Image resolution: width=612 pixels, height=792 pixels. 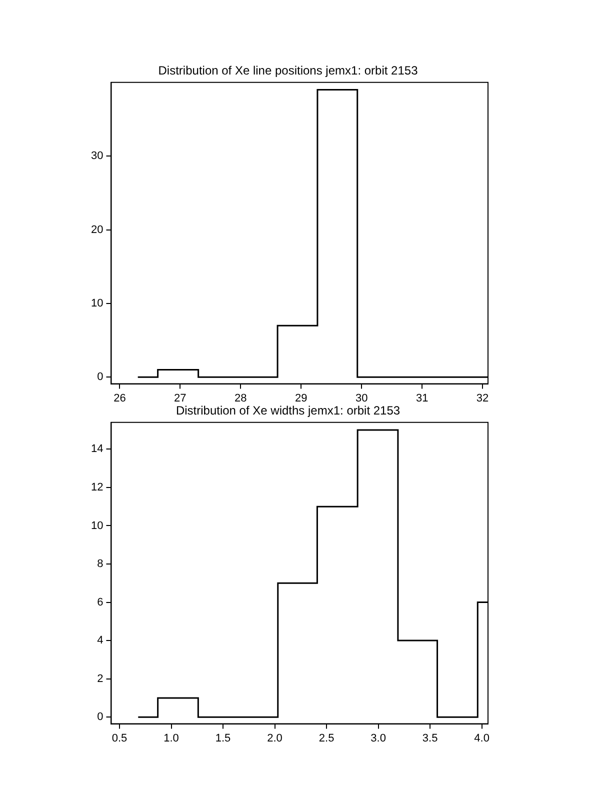 What do you see at coordinates (482, 738) in the screenshot?
I see `x-tick-label: 4.0` at bounding box center [482, 738].